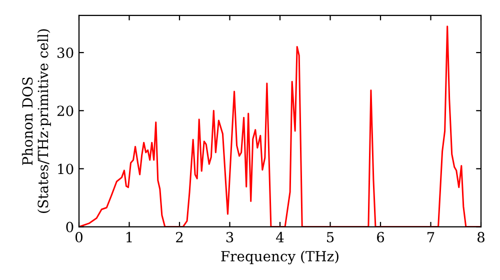 The image size is (500, 280). I want to click on y-tick-label: 30, so click(66, 53).